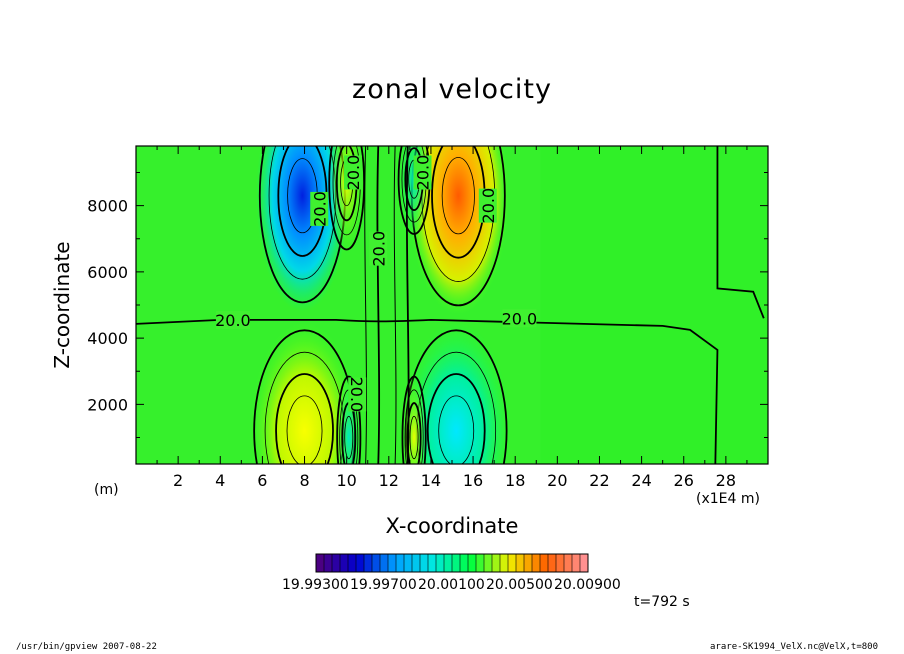 Image resolution: width=904 pixels, height=654 pixels. What do you see at coordinates (728, 499) in the screenshot?
I see `x-unit-right: (x1E4 m)` at bounding box center [728, 499].